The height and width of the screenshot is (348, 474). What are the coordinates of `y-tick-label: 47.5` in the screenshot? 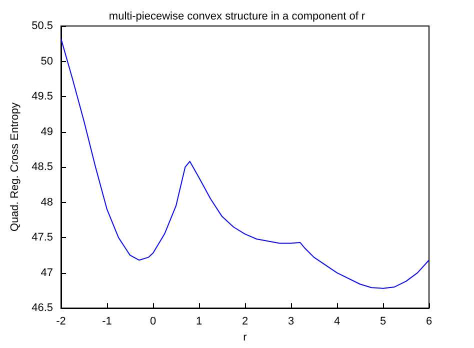 It's located at (42, 238).